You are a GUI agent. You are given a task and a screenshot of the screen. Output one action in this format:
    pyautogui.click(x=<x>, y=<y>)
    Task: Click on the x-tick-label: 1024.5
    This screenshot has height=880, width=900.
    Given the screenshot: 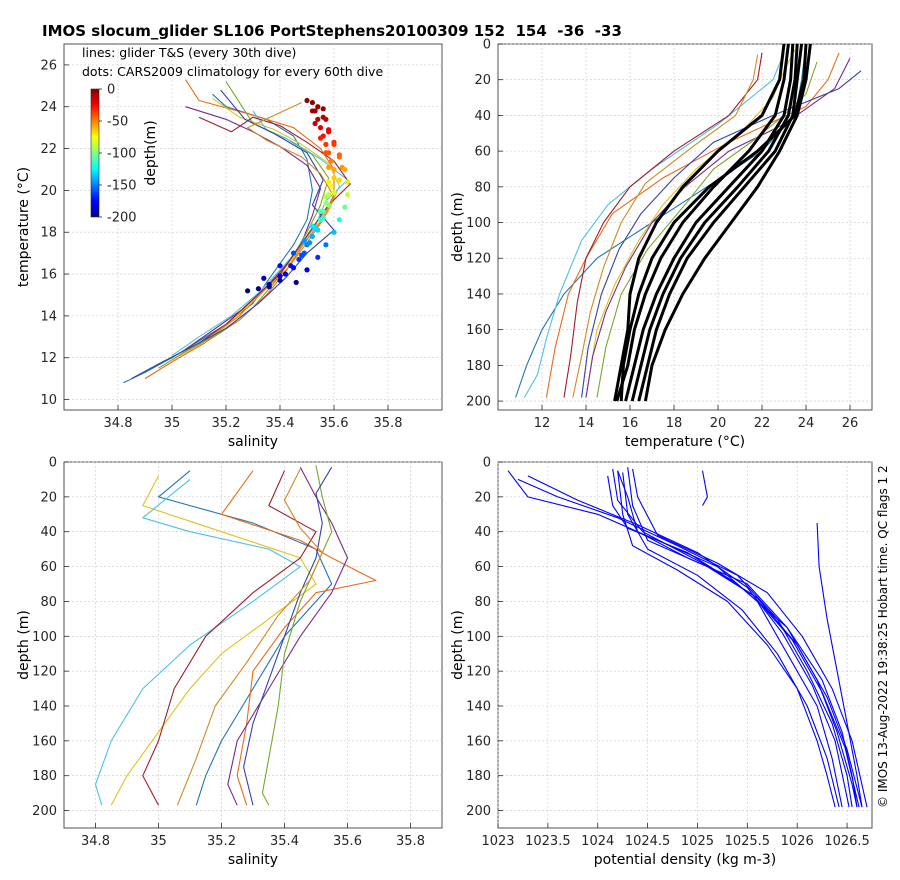 What is the action you would take?
    pyautogui.click(x=648, y=841)
    